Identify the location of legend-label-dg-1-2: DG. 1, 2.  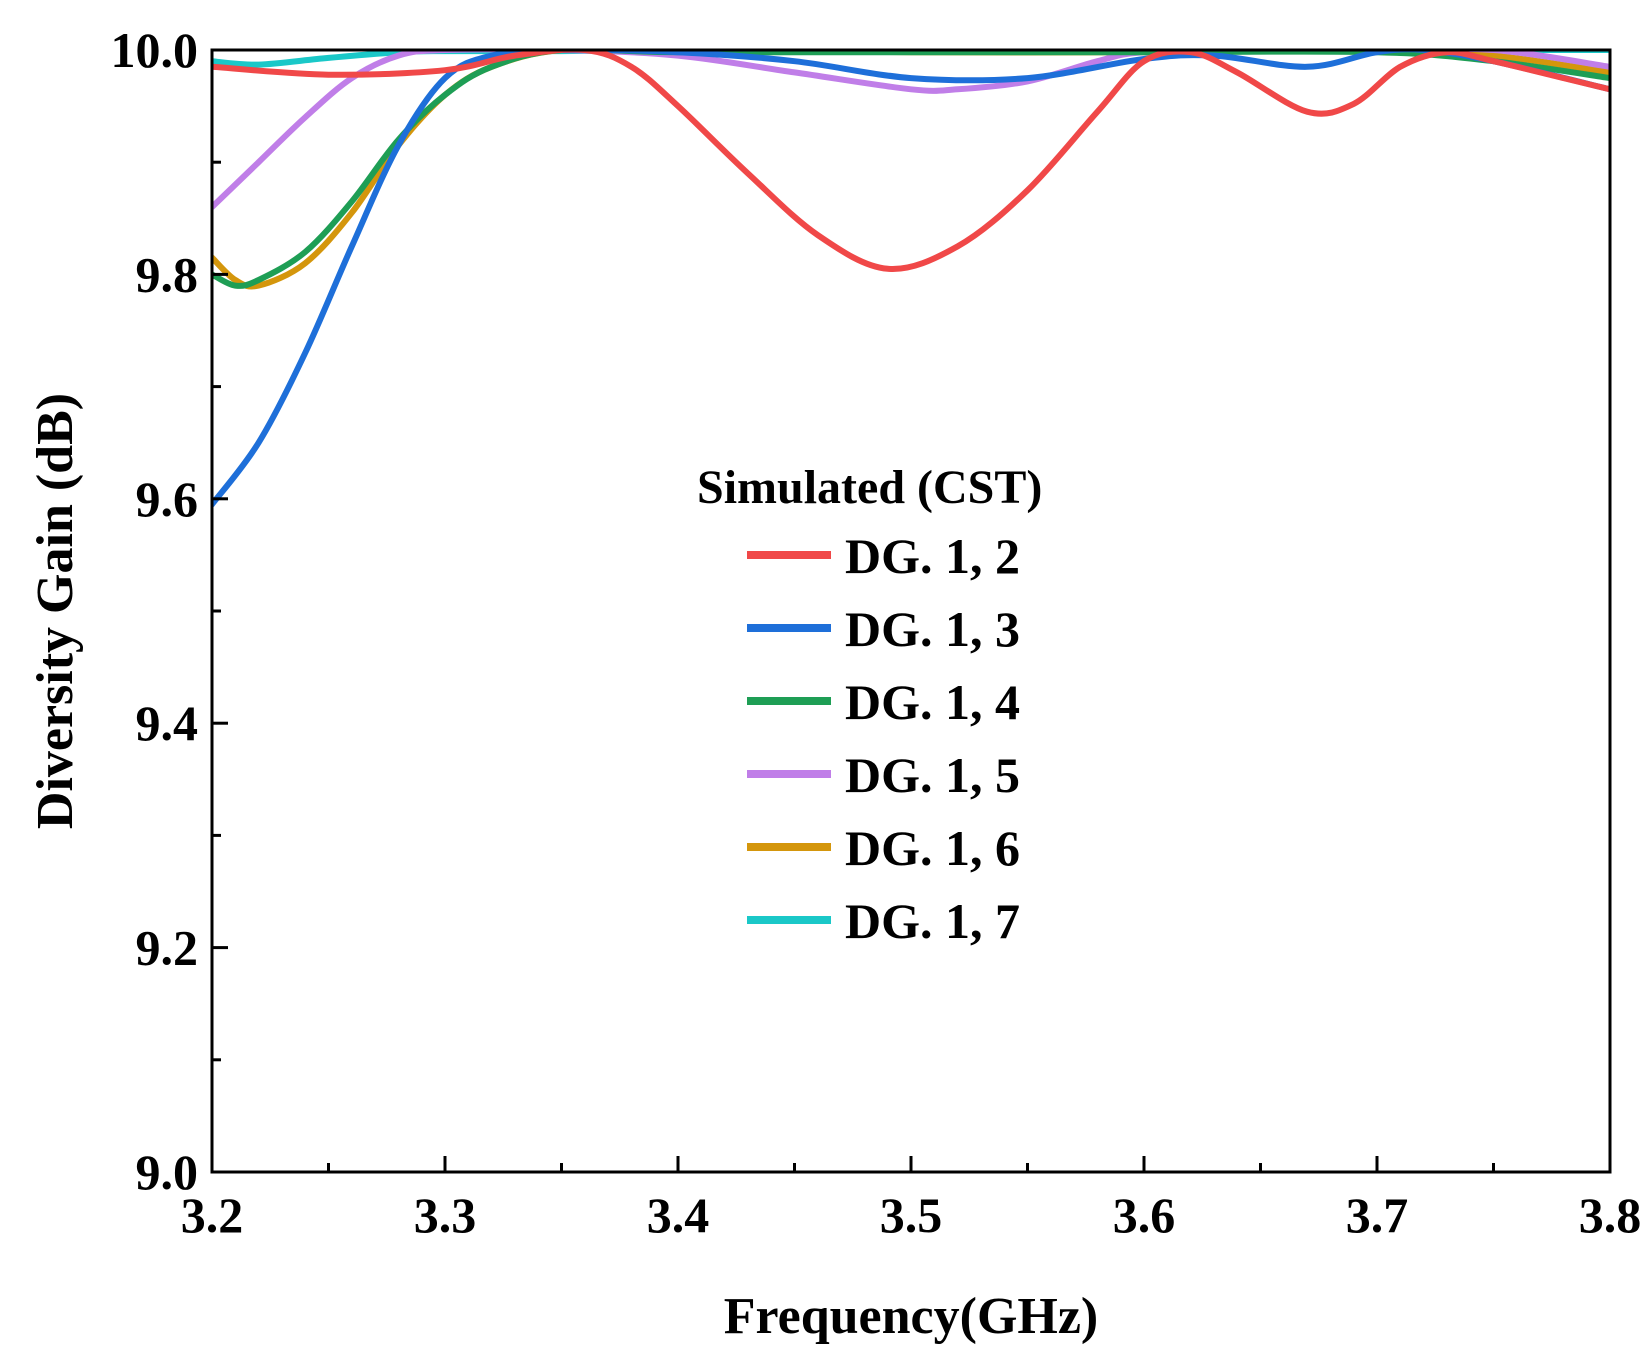
(932, 556).